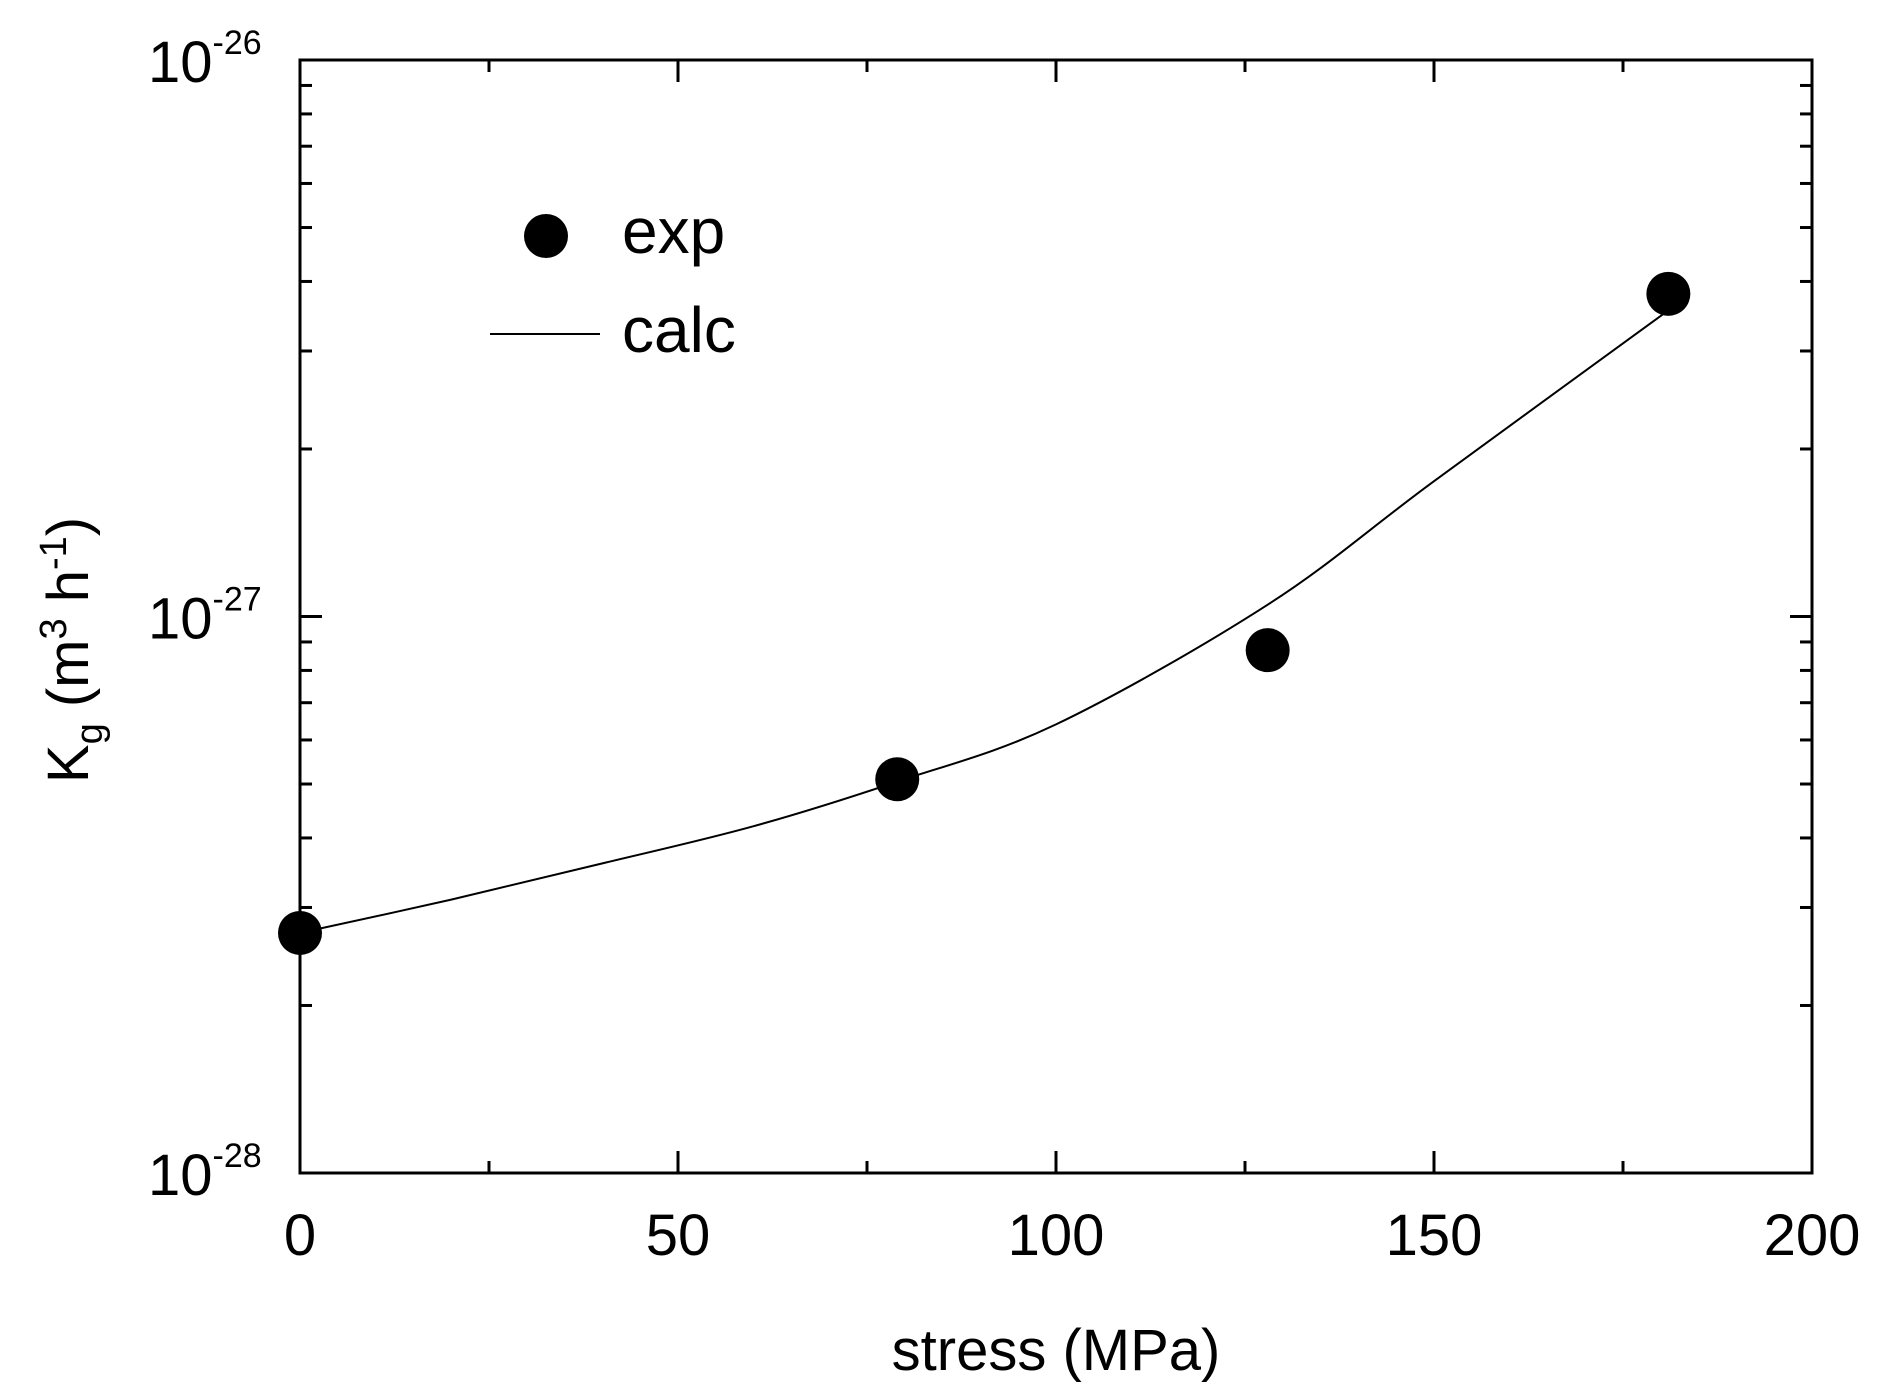 The height and width of the screenshot is (1395, 1887). I want to click on legend-label-calc: calc, so click(679, 330).